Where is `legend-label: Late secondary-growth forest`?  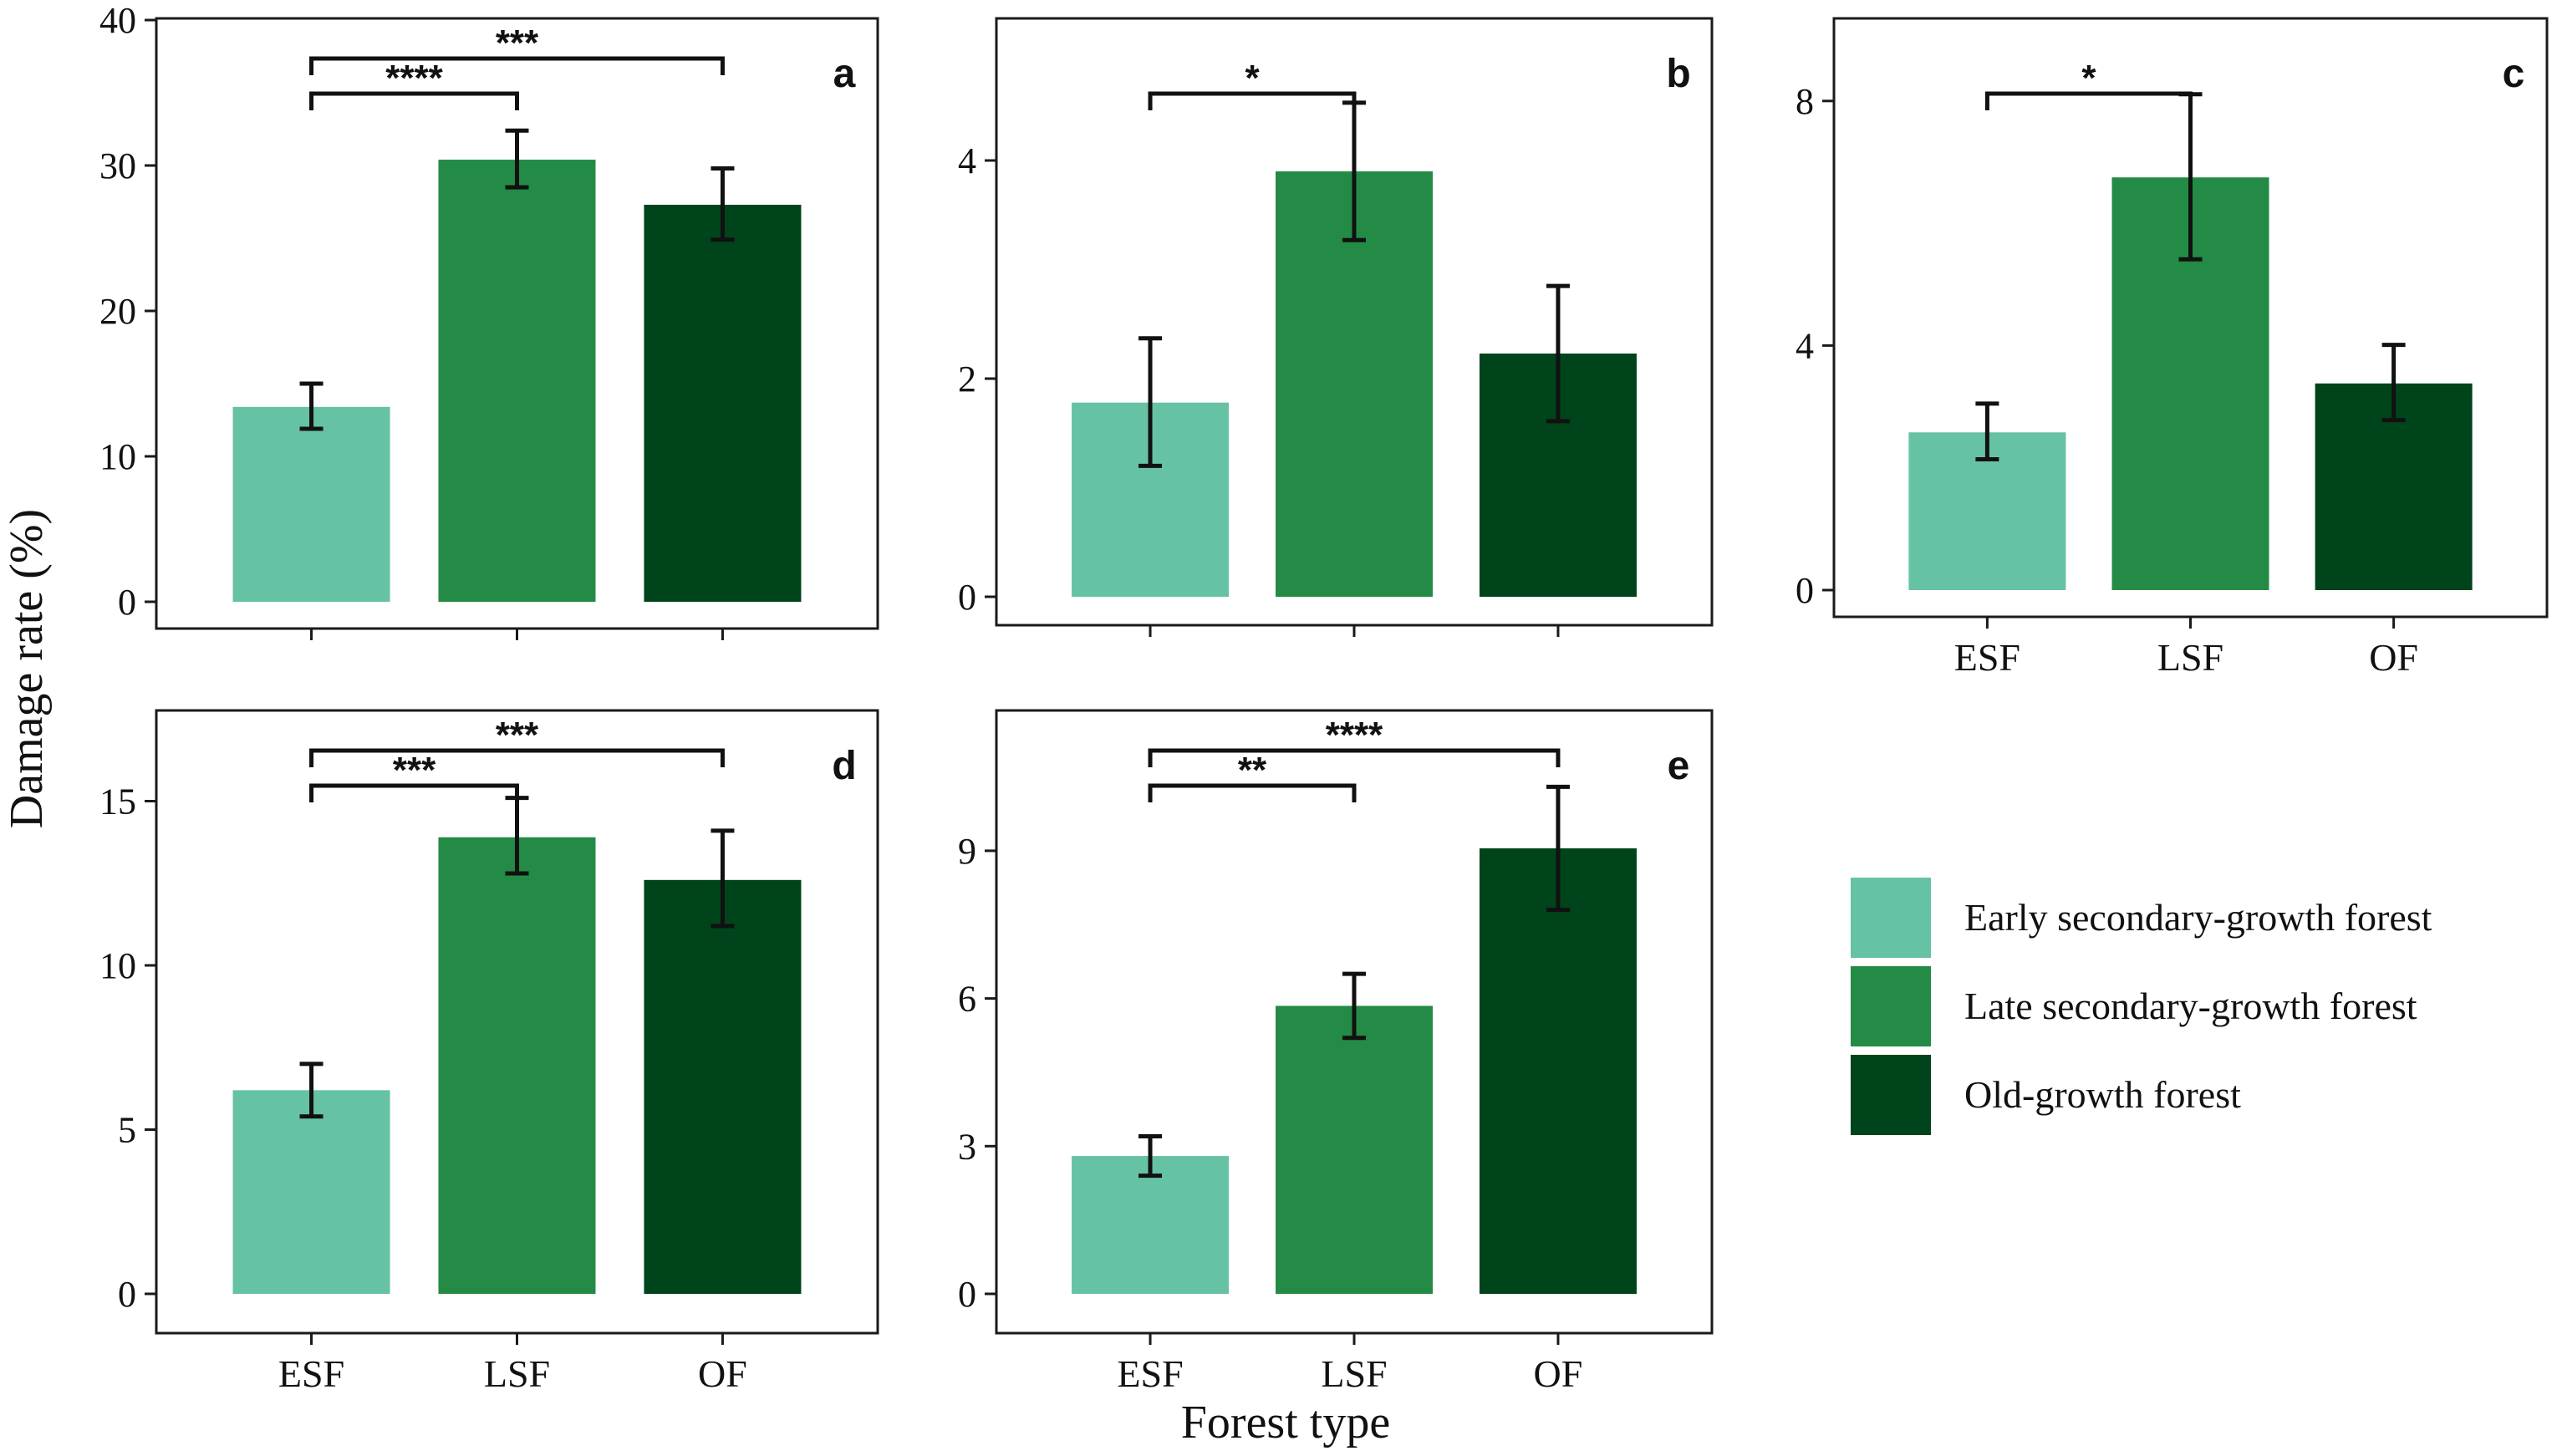
legend-label: Late secondary-growth forest is located at coordinates (2190, 1006).